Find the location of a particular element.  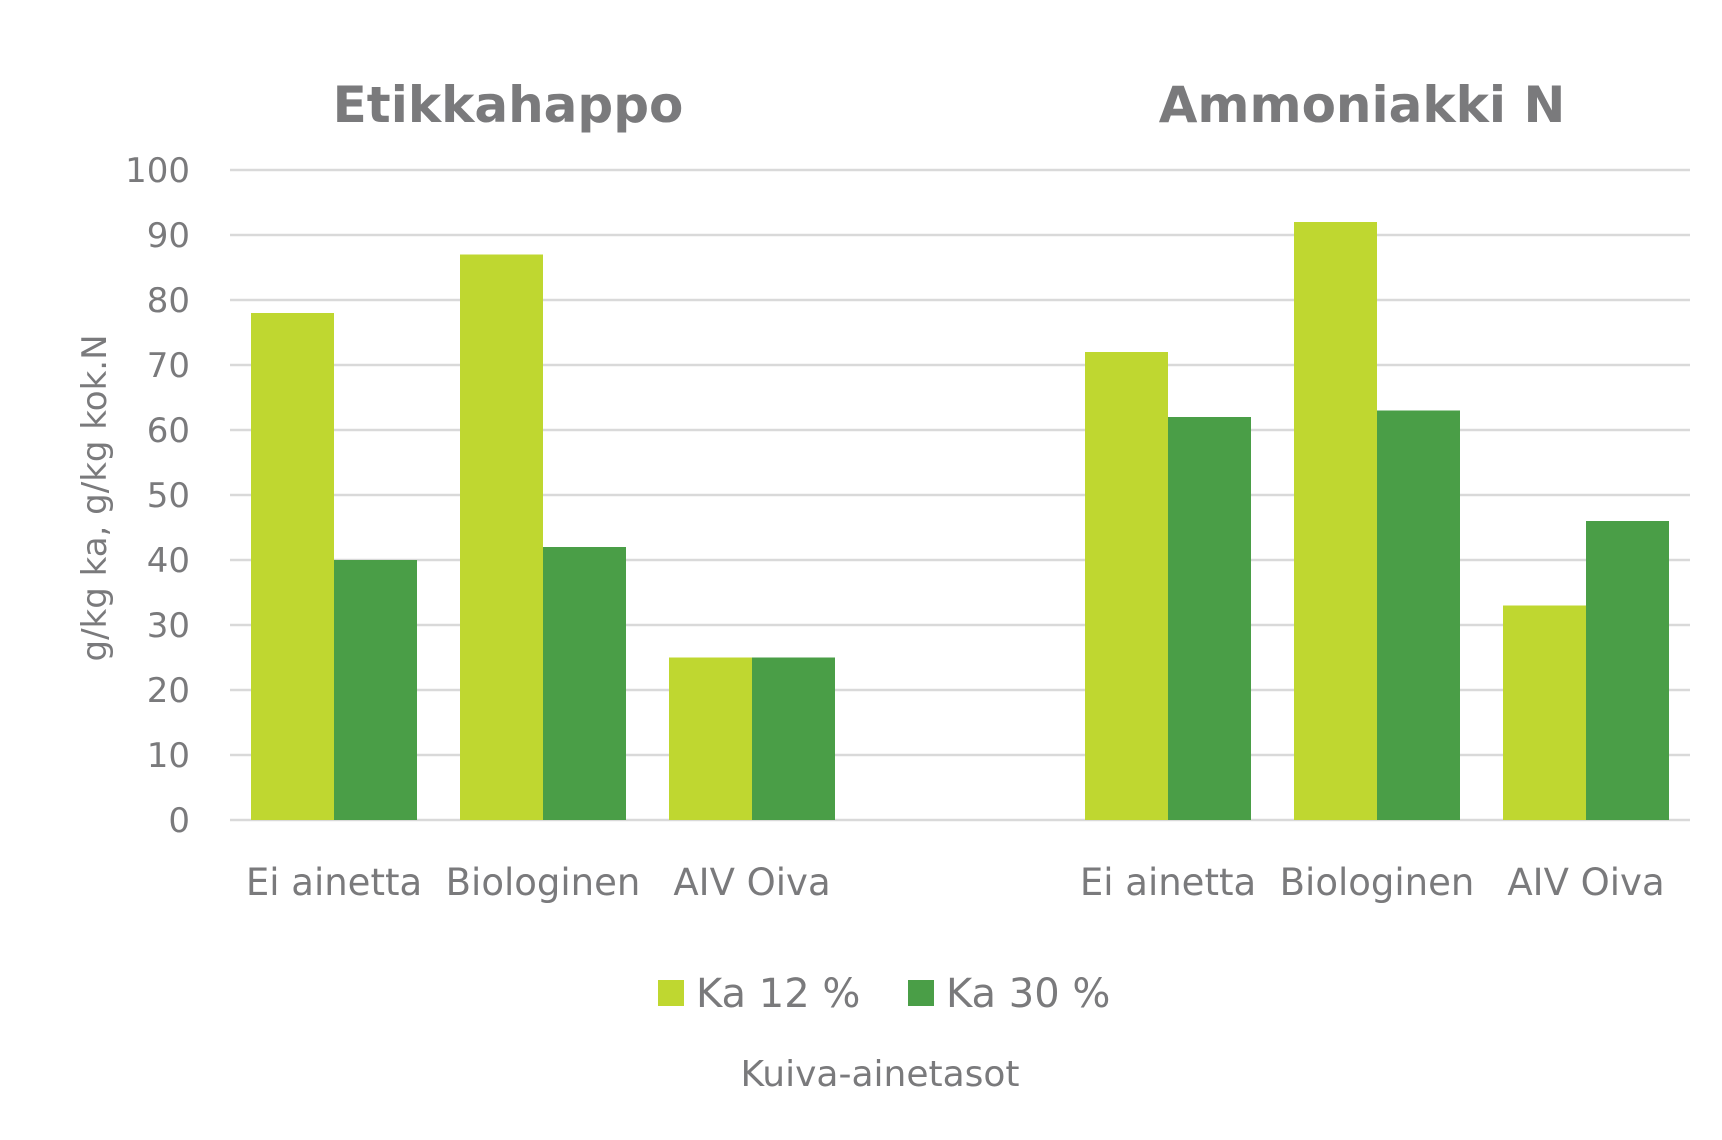

y-tick-label: 0 is located at coordinates (179, 821).